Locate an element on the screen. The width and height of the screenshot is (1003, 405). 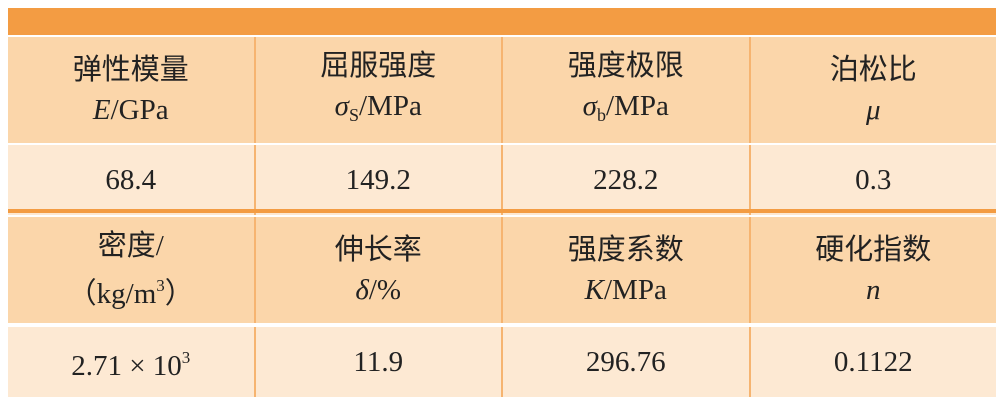
quantity-name: 伸长率 is located at coordinates (378, 250).